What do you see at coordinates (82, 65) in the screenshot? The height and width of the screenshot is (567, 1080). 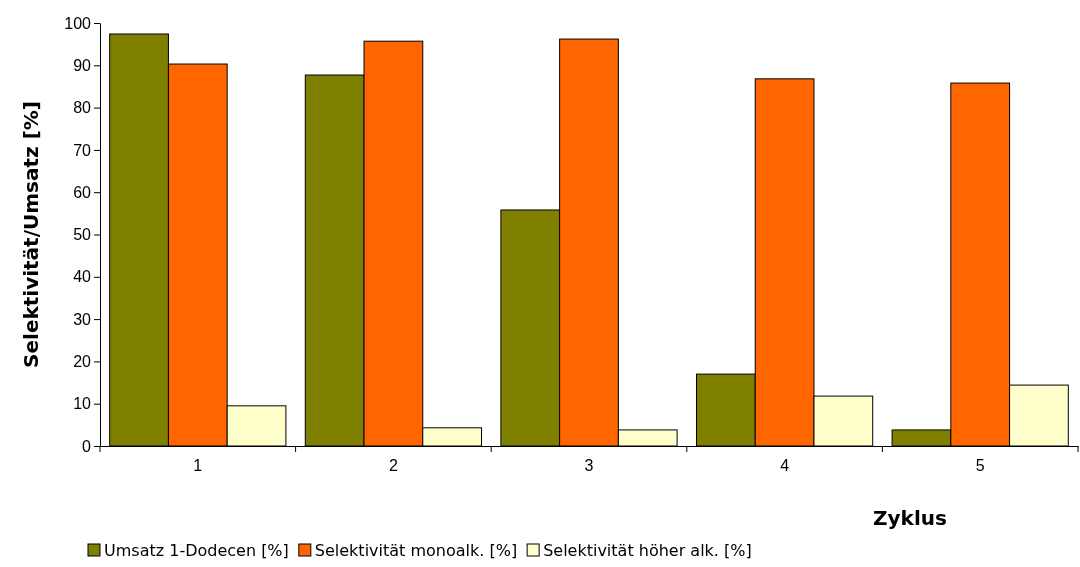 I see `y-tick-label: 90` at bounding box center [82, 65].